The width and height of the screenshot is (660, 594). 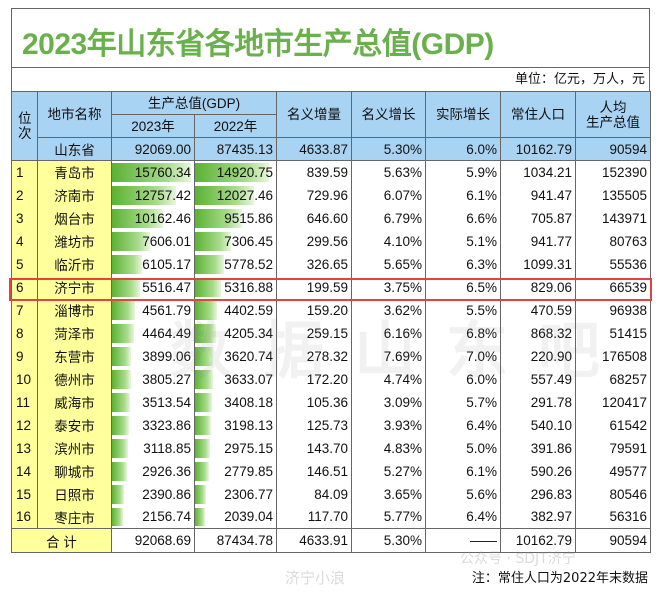 What do you see at coordinates (235, 517) in the screenshot?
I see `gdp-2022: 2039.04` at bounding box center [235, 517].